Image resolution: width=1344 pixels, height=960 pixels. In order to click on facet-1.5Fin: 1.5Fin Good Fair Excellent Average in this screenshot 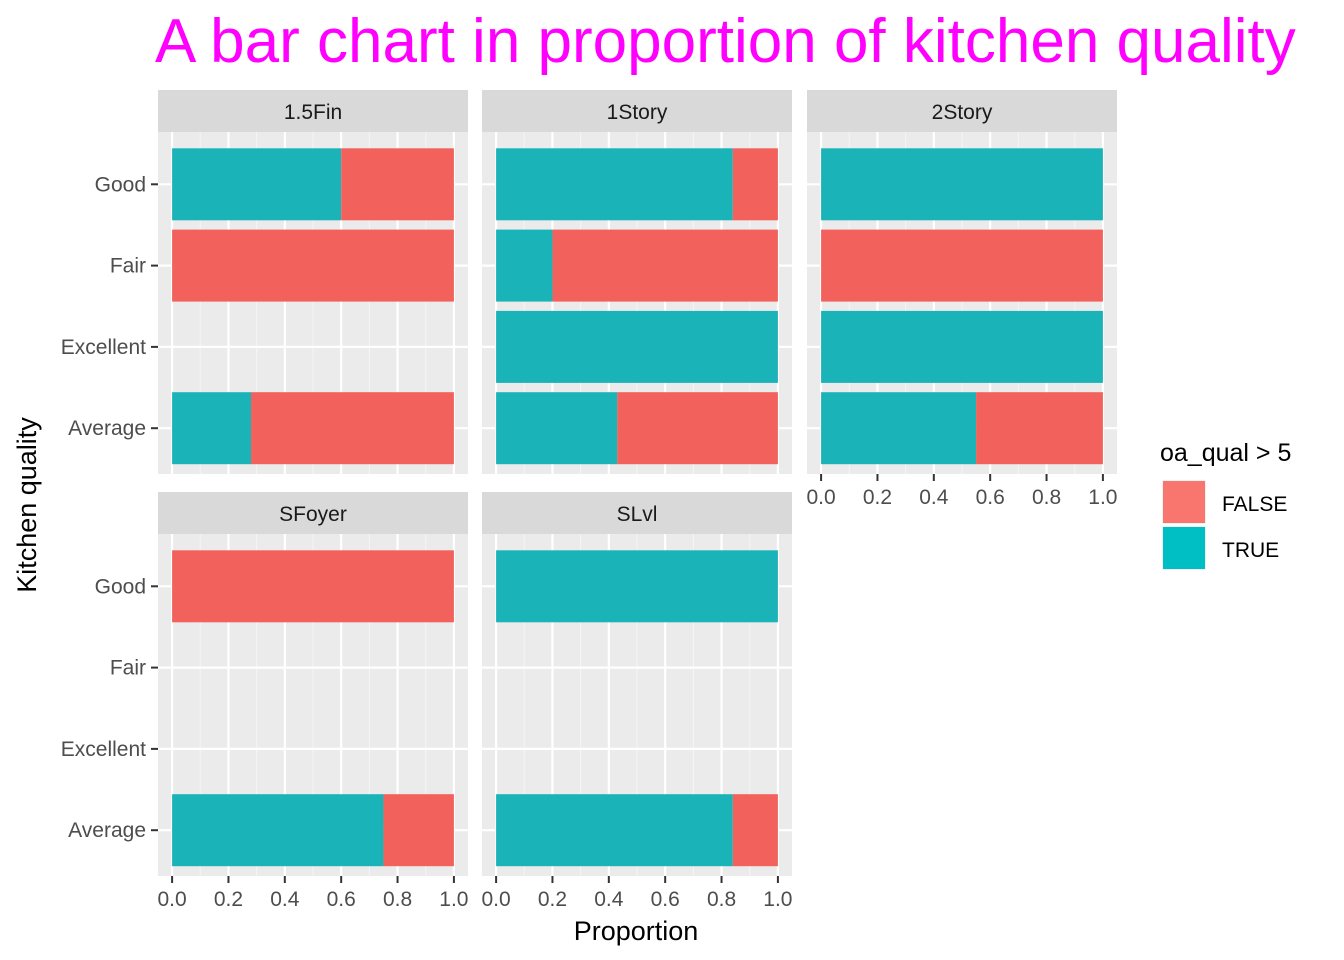, I will do `click(264, 282)`.